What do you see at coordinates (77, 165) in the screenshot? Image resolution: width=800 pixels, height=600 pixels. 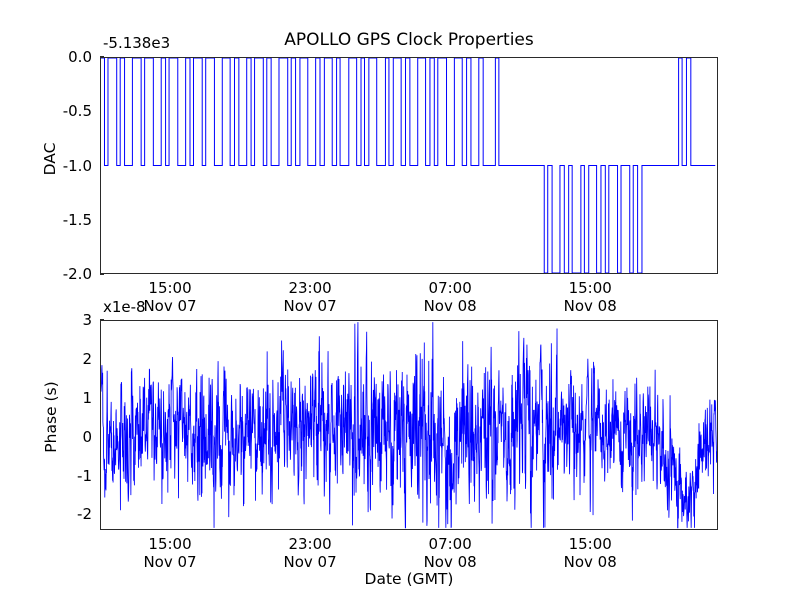 I see `y-tick-label: -1.0` at bounding box center [77, 165].